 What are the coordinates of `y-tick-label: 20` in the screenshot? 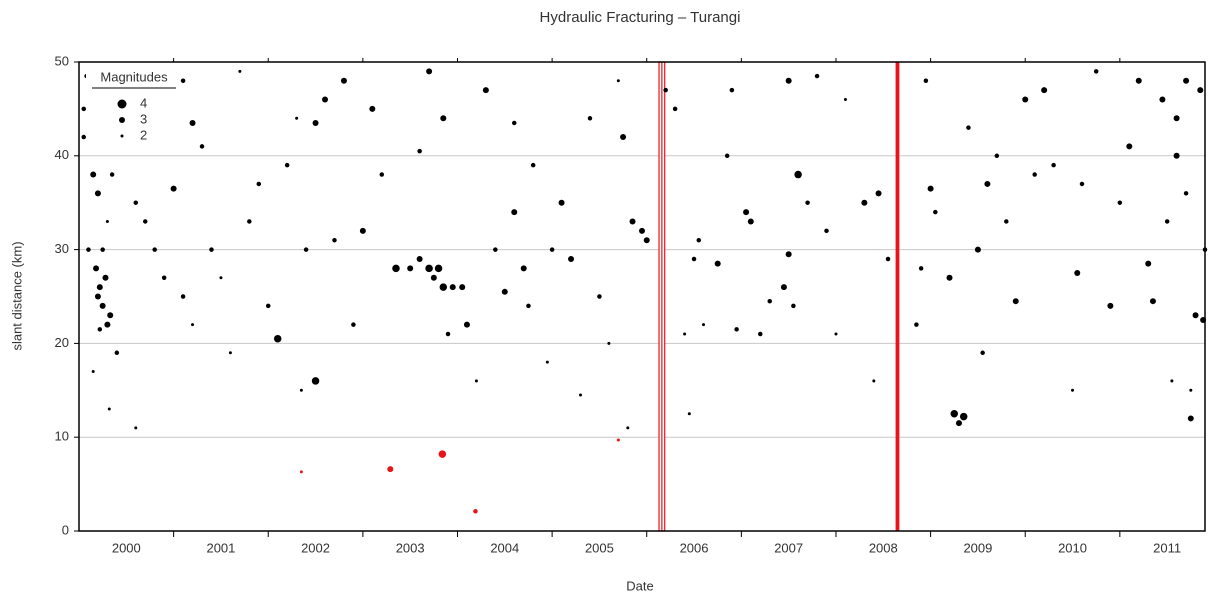 It's located at (62, 342).